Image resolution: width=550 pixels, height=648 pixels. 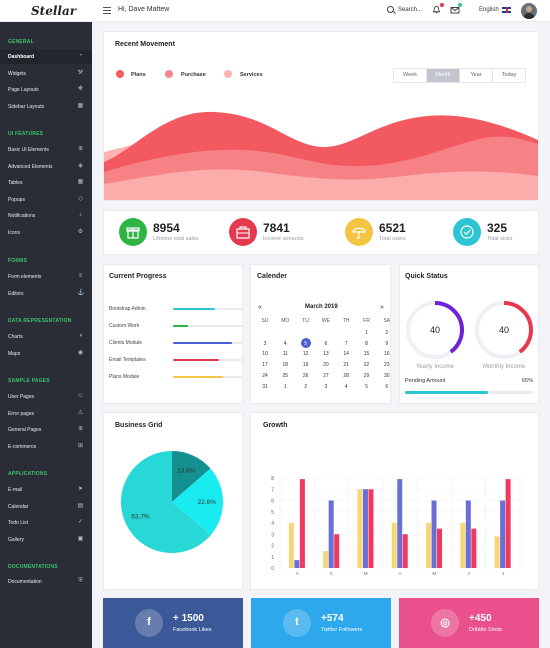 What do you see at coordinates (476, 75) in the screenshot?
I see `tab-year: Year` at bounding box center [476, 75].